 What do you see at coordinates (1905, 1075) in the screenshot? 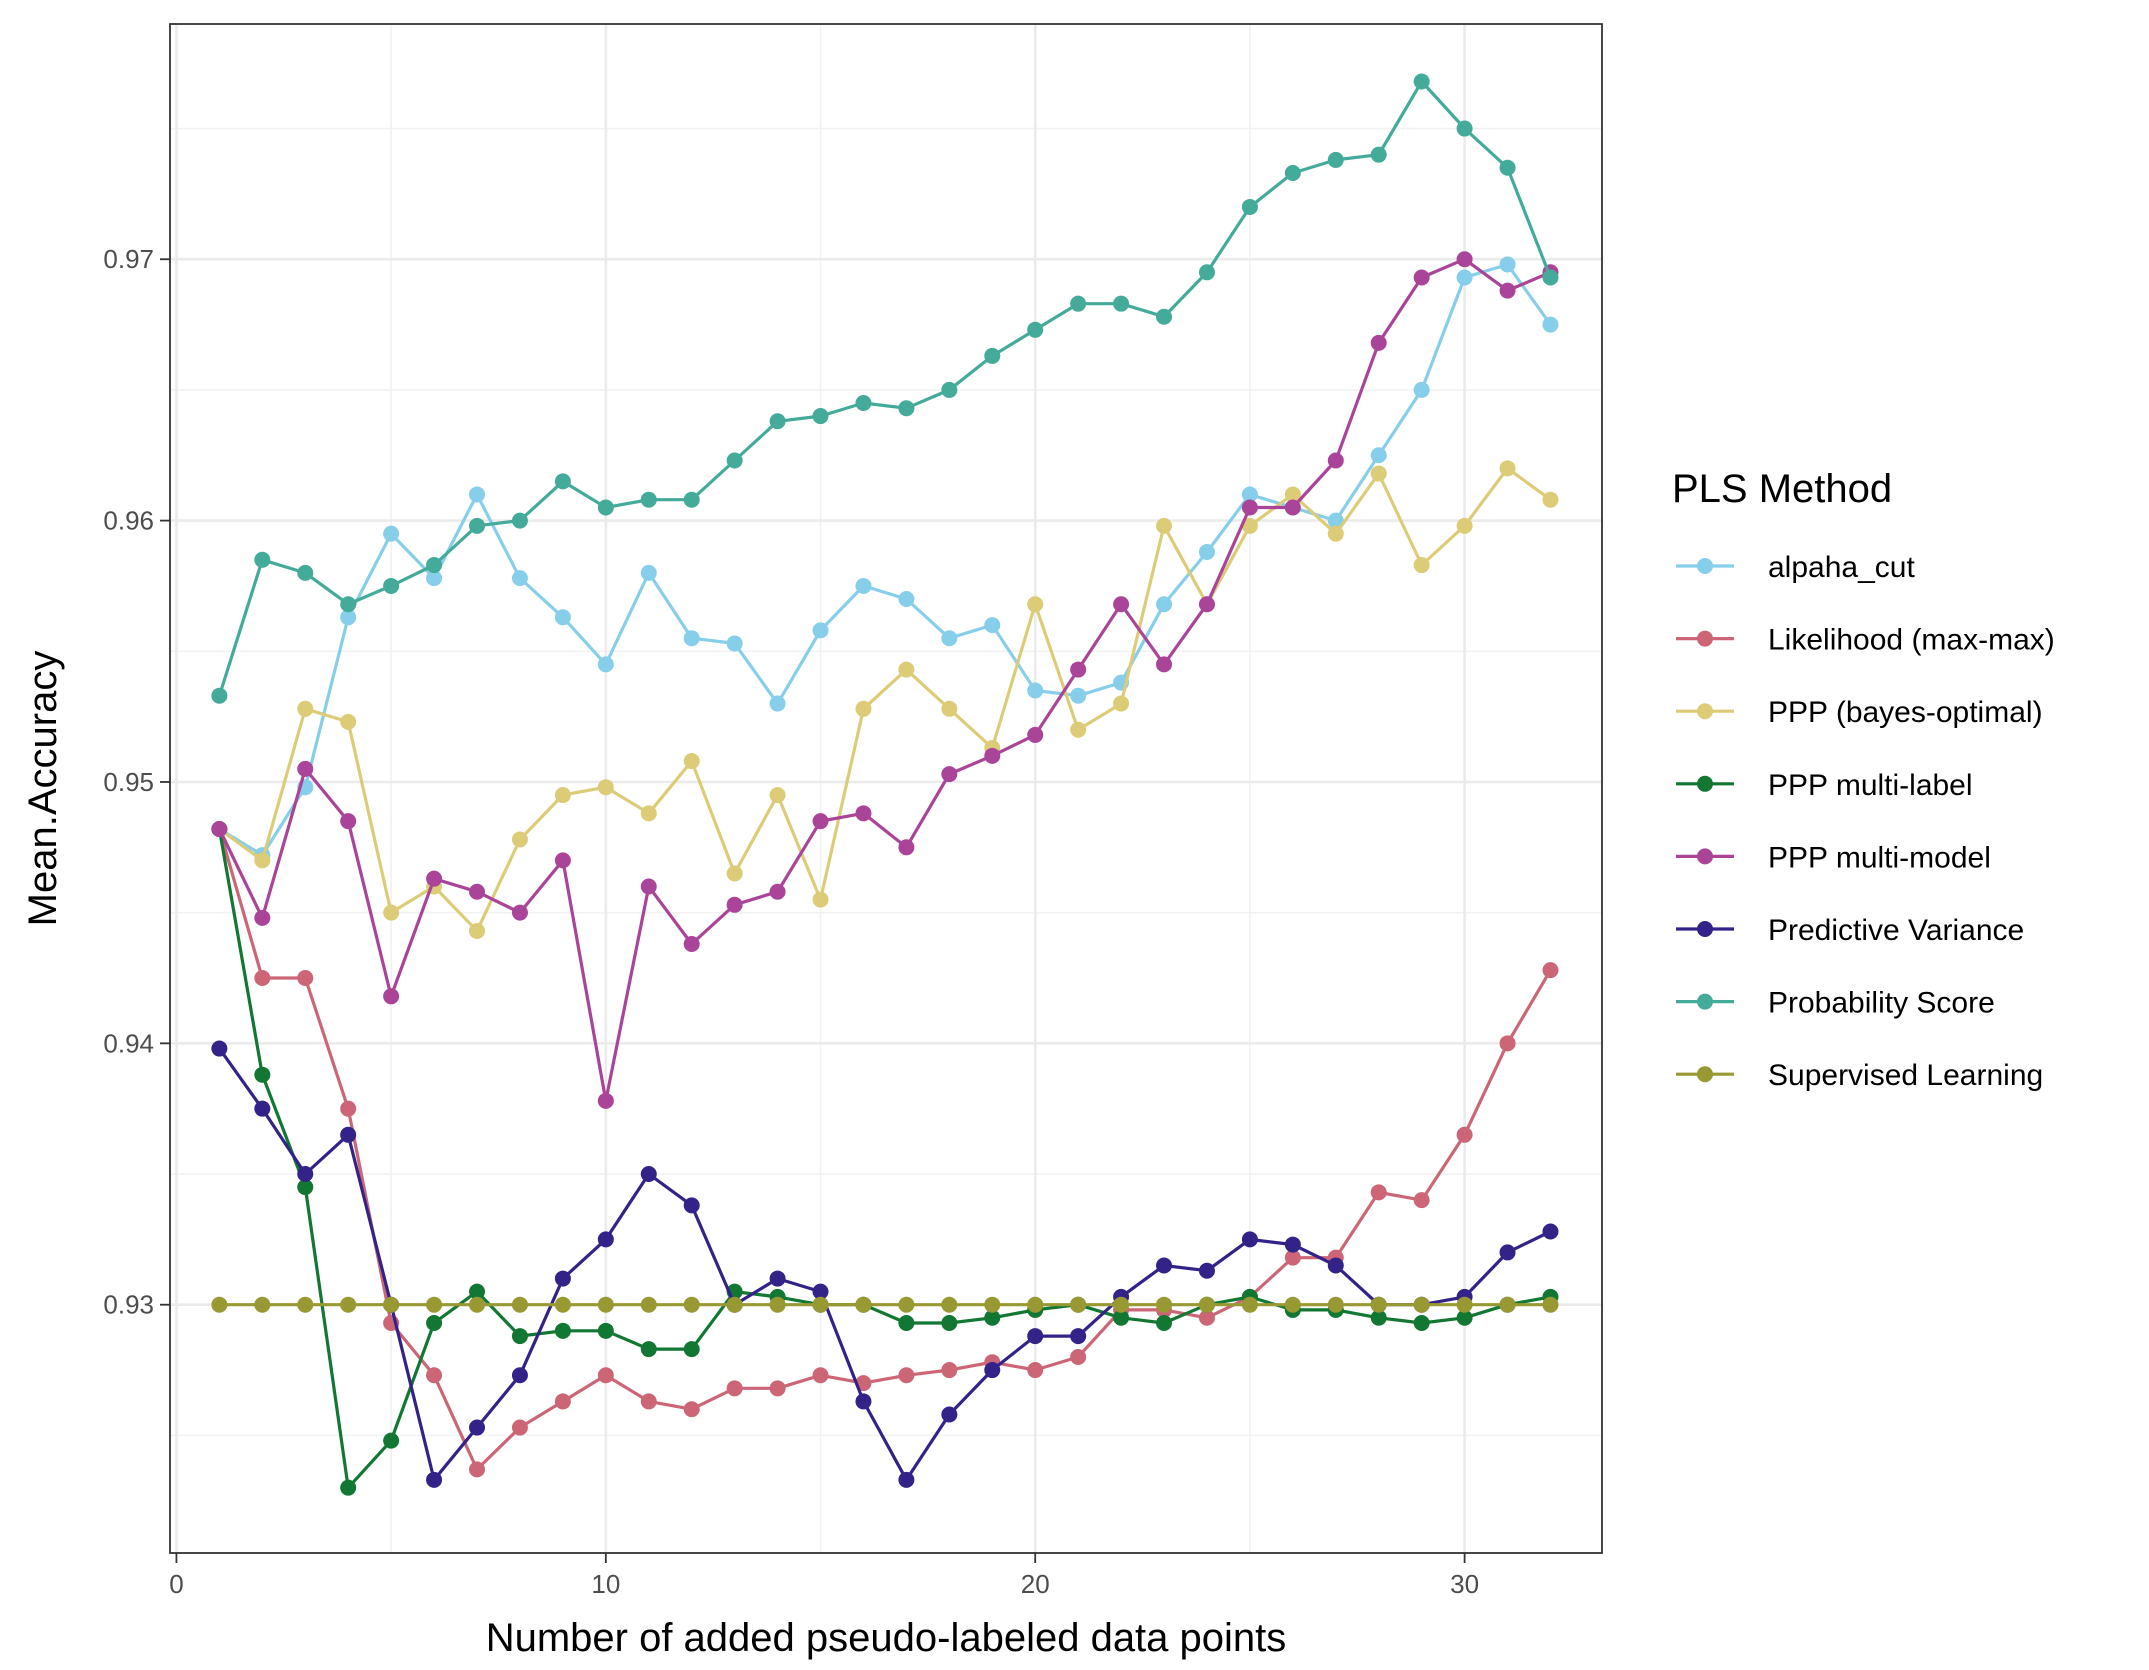
I see `legend-label: Supervised Learning` at bounding box center [1905, 1075].